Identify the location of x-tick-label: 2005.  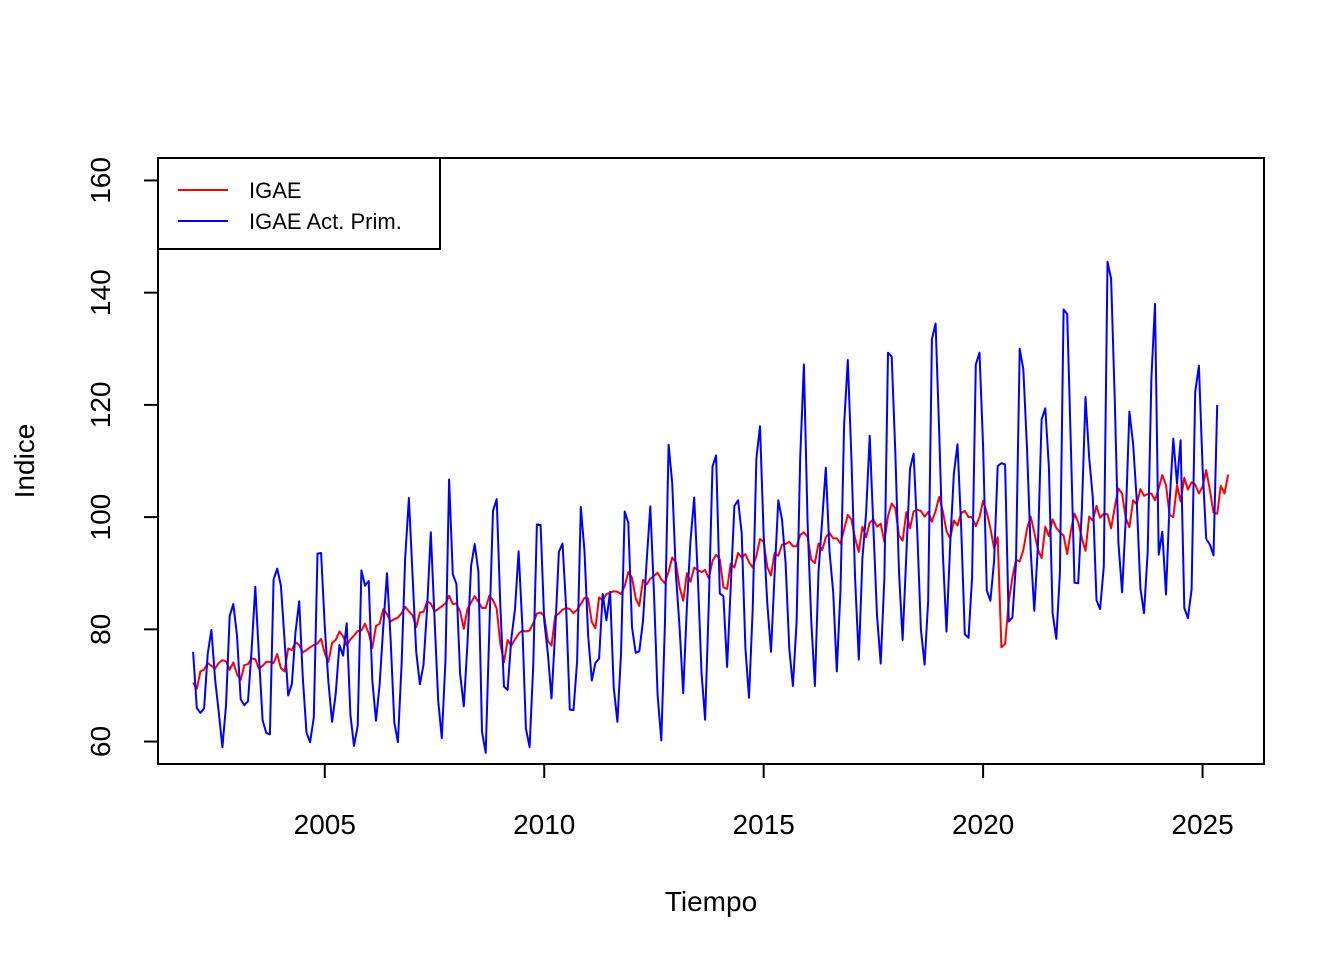
(325, 824).